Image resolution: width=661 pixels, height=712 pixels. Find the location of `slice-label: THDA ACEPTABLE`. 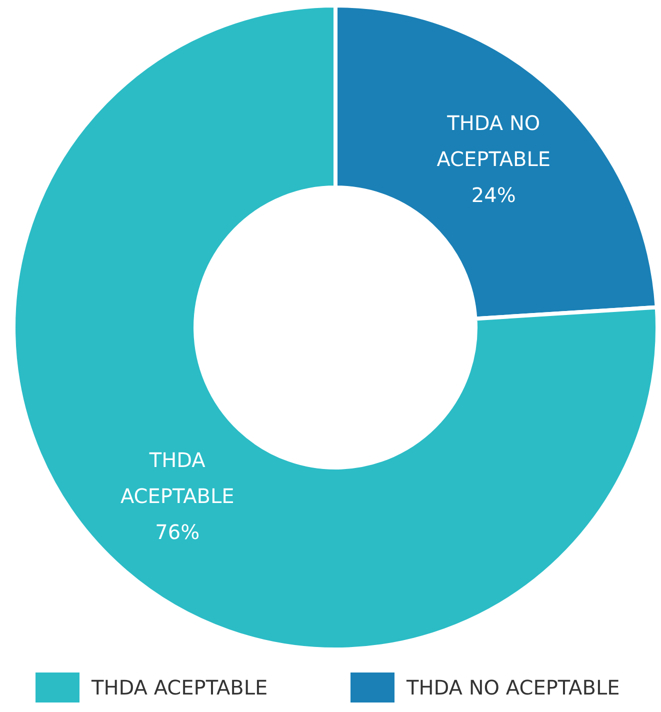

slice-label: THDA ACEPTABLE is located at coordinates (177, 478).